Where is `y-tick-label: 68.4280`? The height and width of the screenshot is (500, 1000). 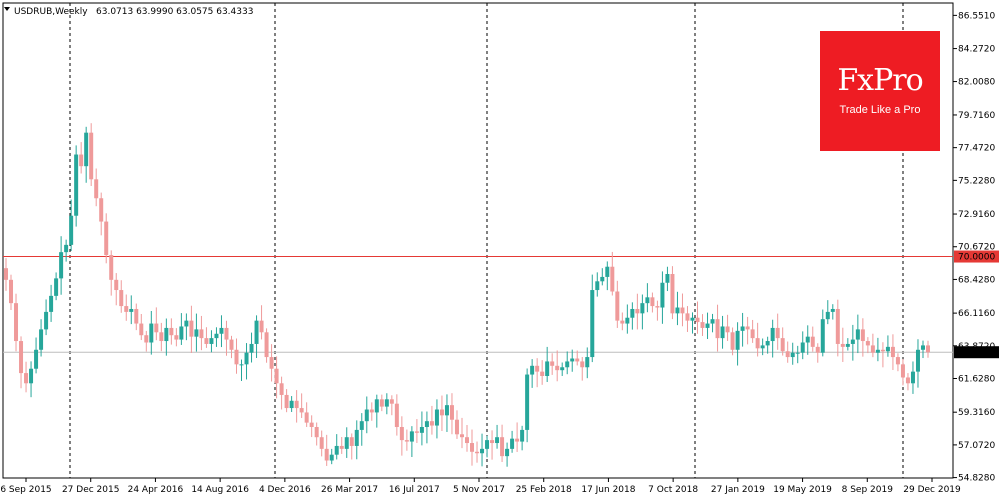
y-tick-label: 68.4280 is located at coordinates (976, 280).